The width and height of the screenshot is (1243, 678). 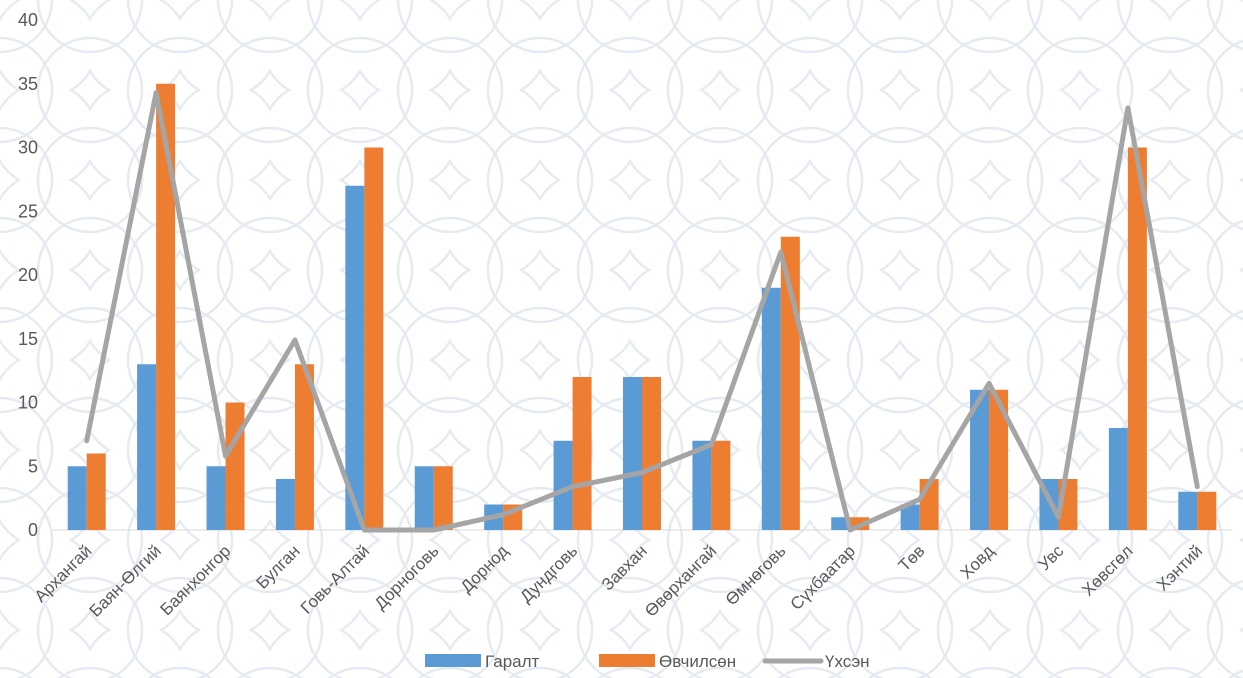 I want to click on y-tick-label: 15, so click(x=28, y=339).